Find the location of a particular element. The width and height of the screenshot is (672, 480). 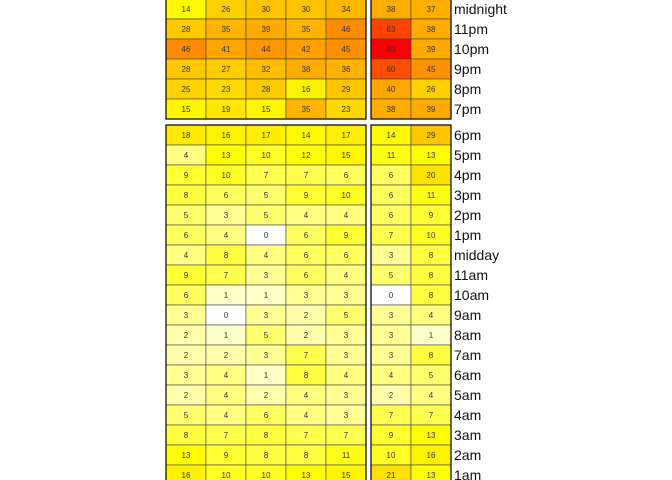

heatmap-cell-label: 42 is located at coordinates (306, 49).